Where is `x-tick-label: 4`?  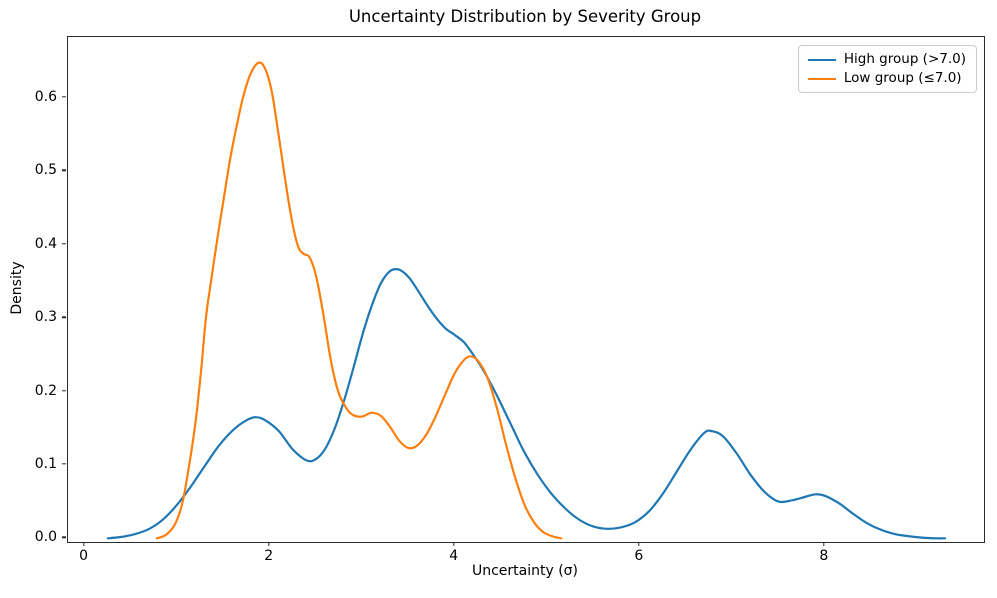
x-tick-label: 4 is located at coordinates (454, 556).